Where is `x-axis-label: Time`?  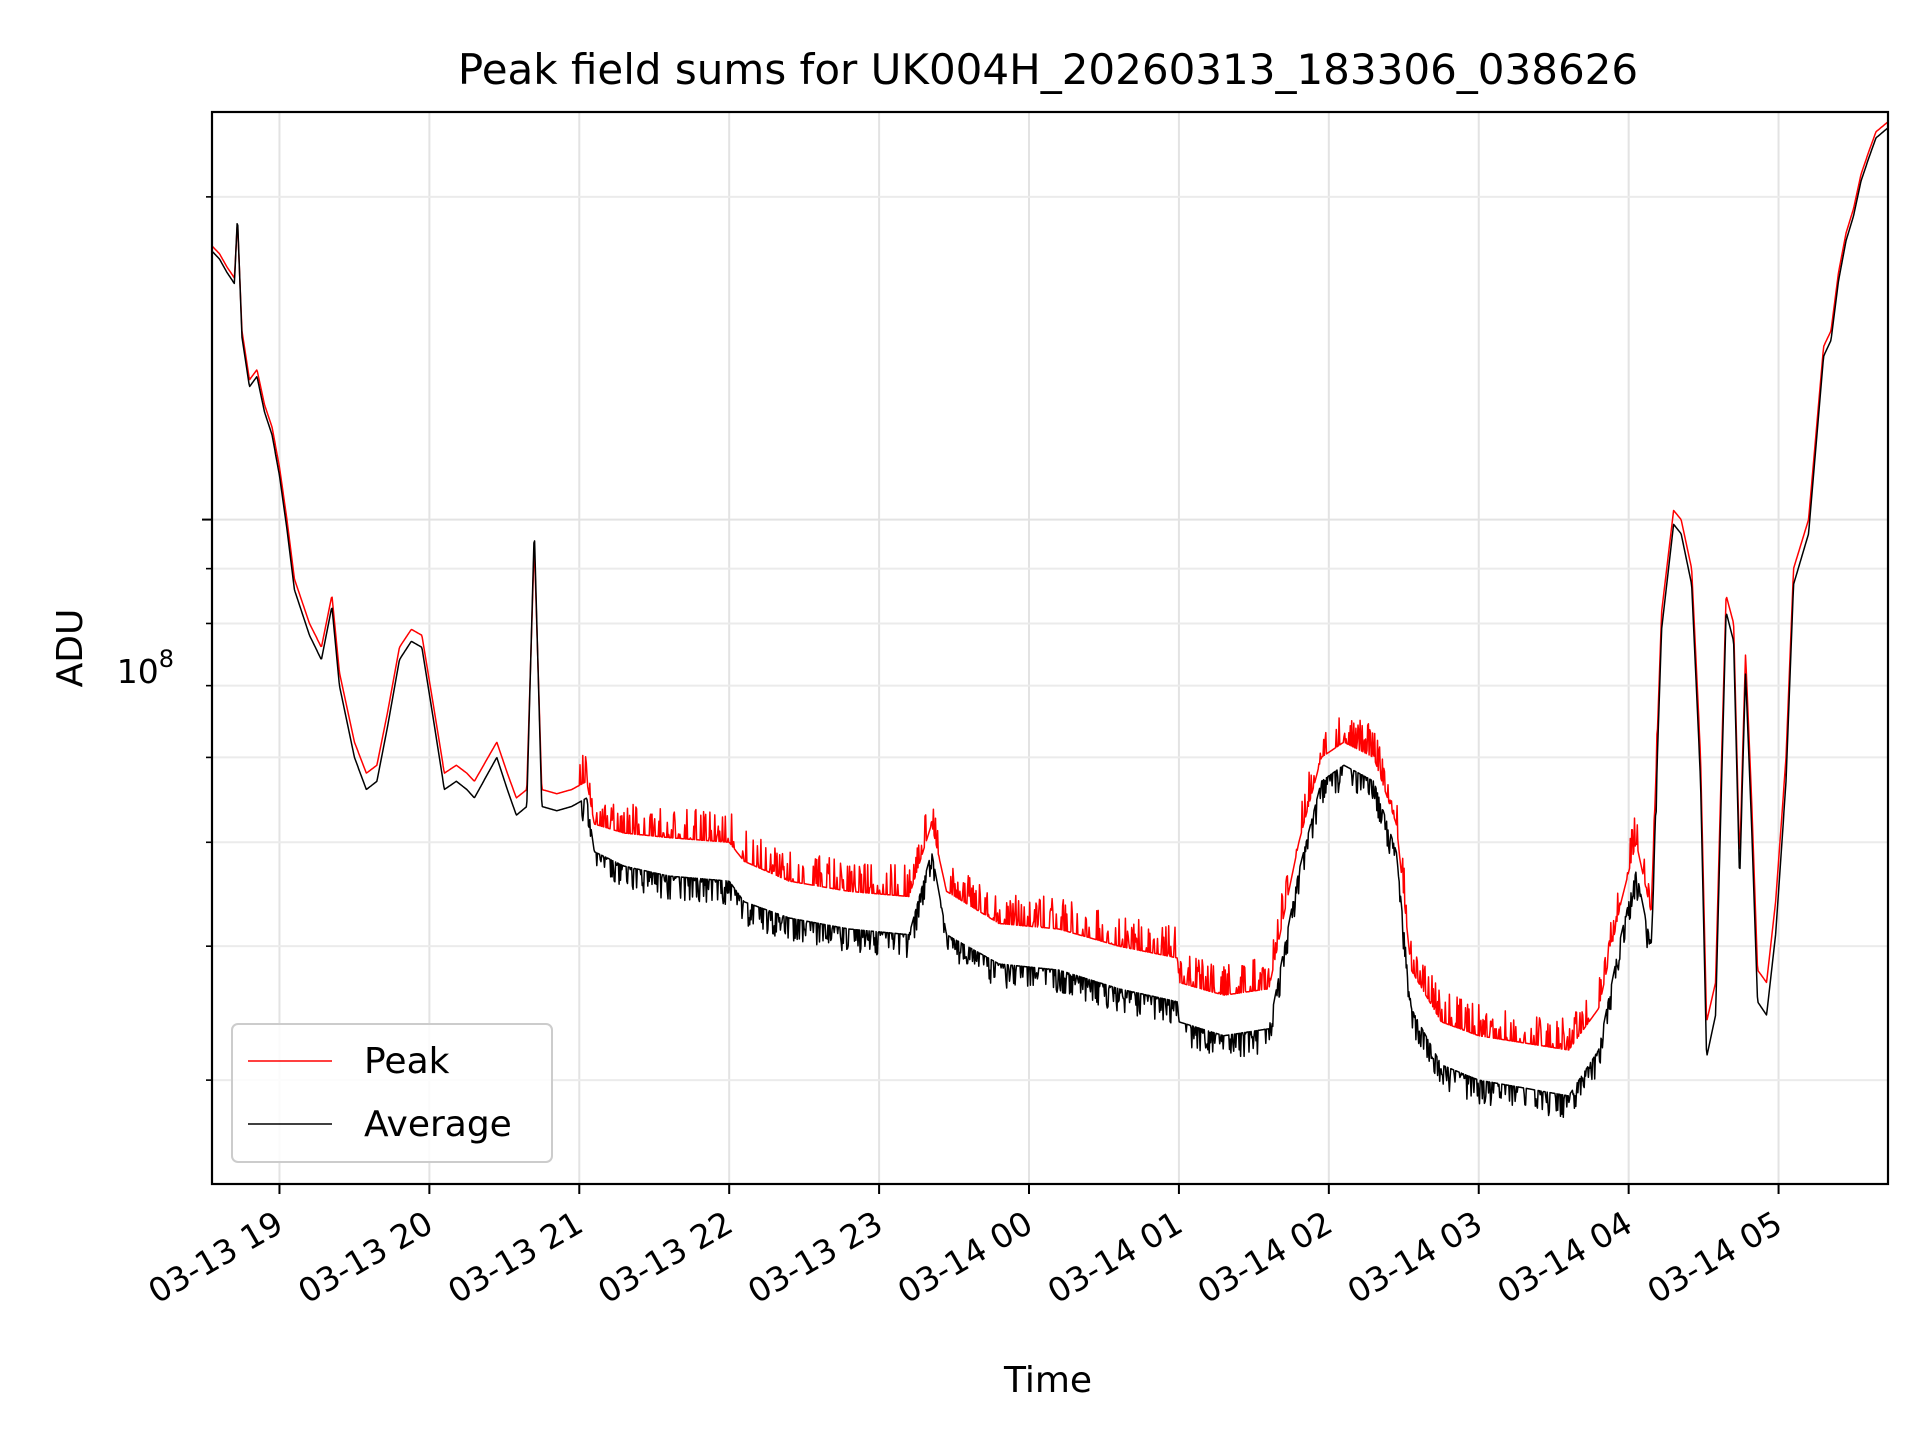
x-axis-label: Time is located at coordinates (1047, 1380).